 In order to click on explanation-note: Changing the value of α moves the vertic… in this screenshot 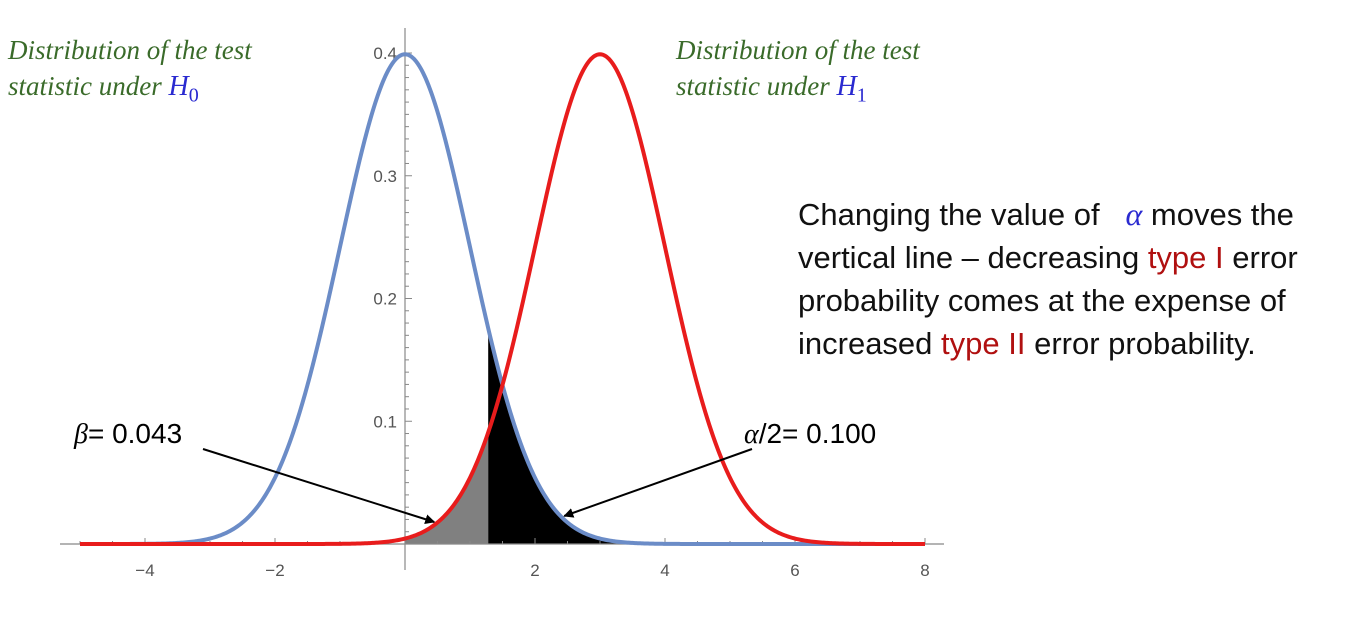, I will do `click(1048, 278)`.